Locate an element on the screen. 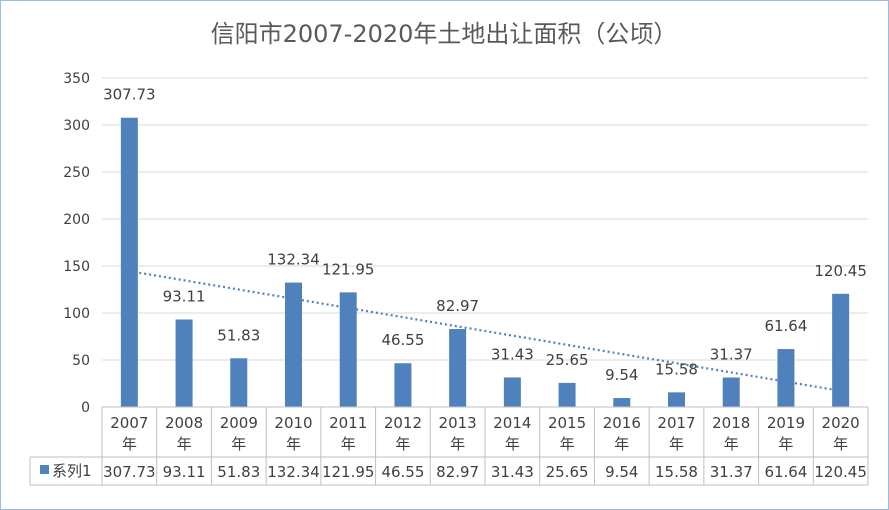 The width and height of the screenshot is (889, 510). table-cell: 61.64 is located at coordinates (785, 472).